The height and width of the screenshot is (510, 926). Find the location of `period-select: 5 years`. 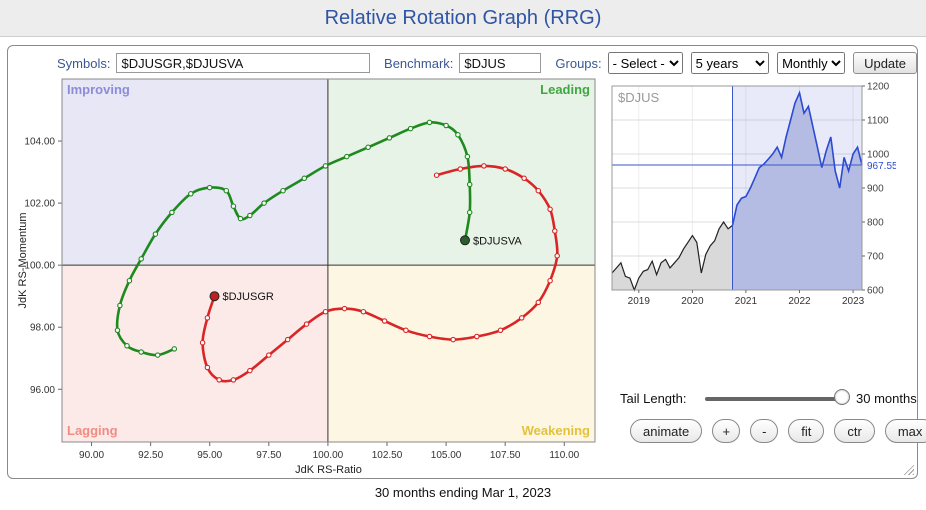

period-select: 5 years is located at coordinates (730, 63).